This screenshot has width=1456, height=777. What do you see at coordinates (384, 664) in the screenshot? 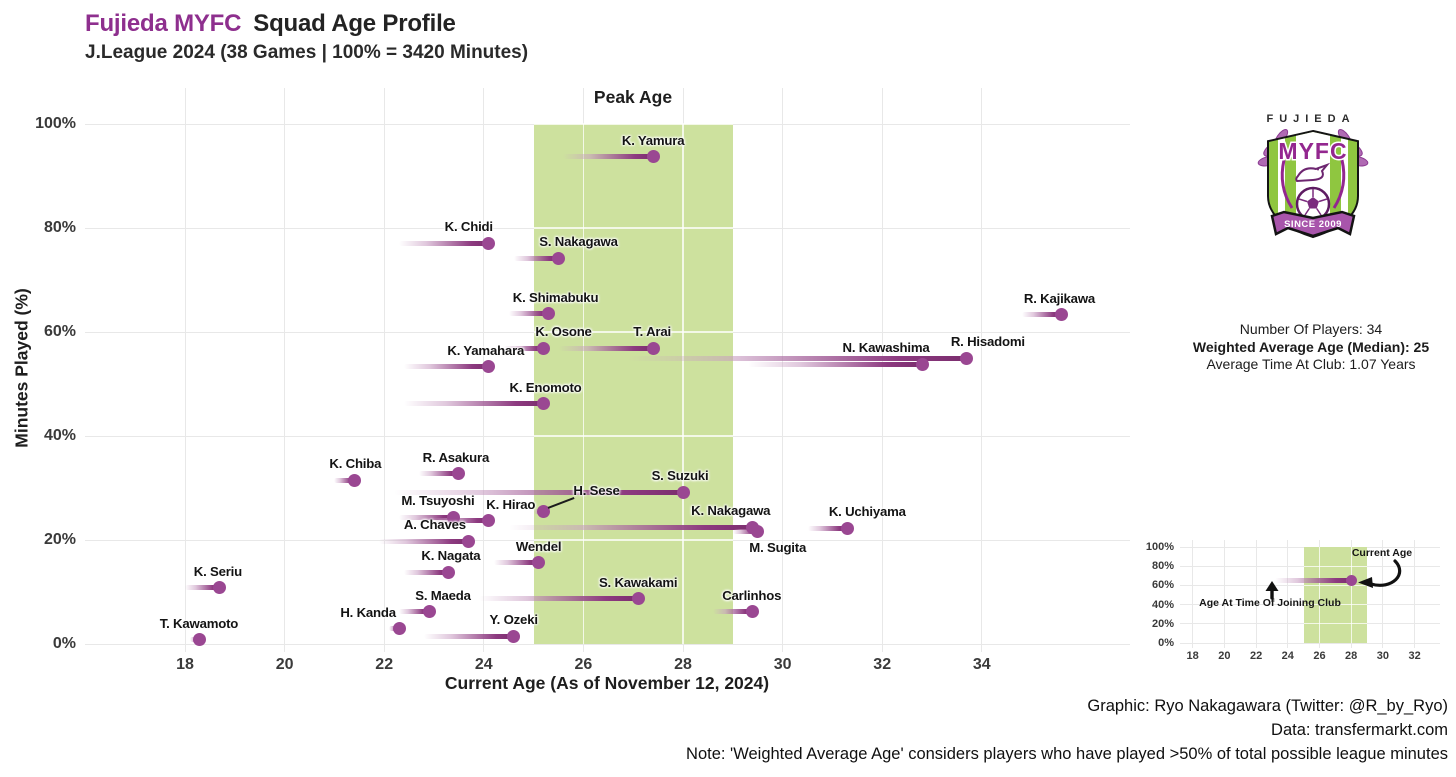
I see `x-tick-label: 22` at bounding box center [384, 664].